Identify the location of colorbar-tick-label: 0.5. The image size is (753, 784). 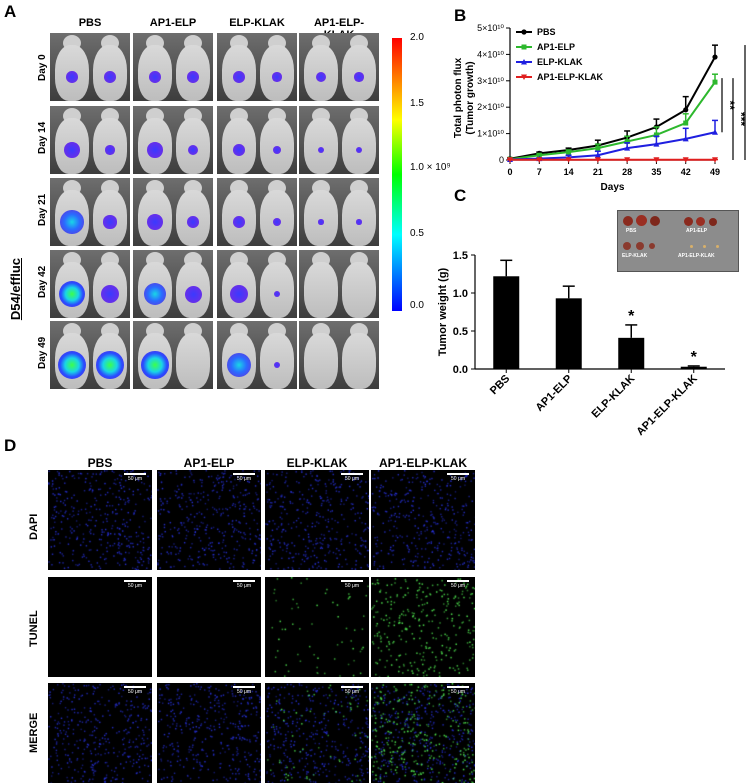
(417, 233).